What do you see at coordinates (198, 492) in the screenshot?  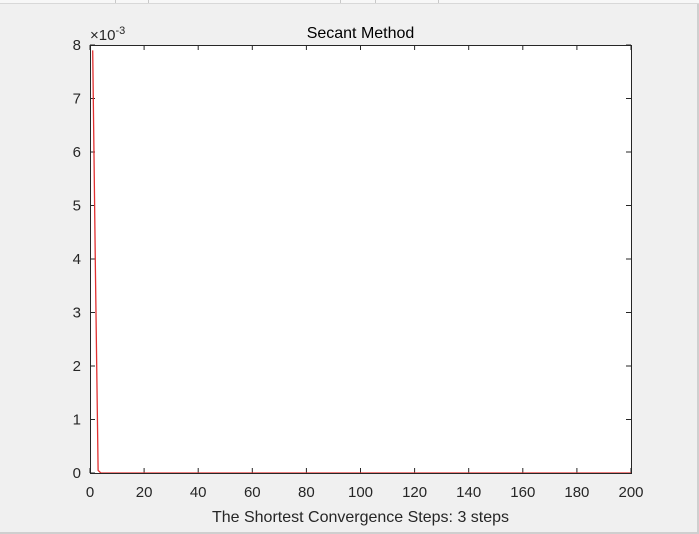 I see `x-tick-label: 40` at bounding box center [198, 492].